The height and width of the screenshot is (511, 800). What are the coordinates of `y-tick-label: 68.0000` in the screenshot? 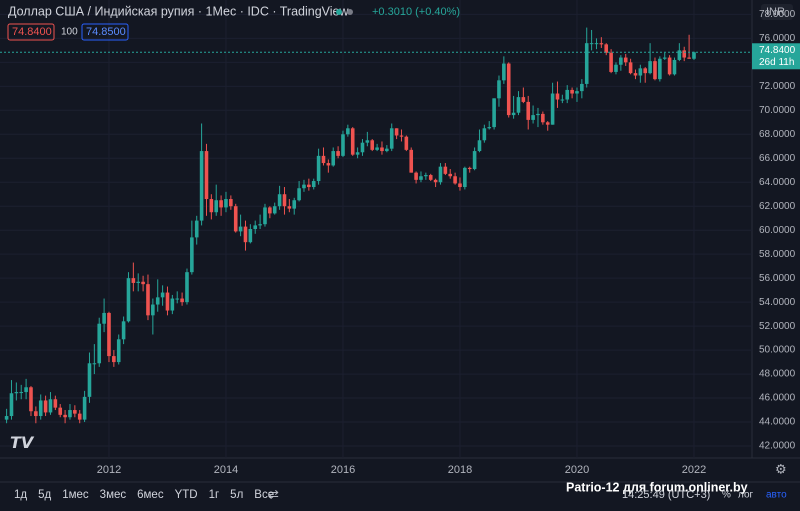 It's located at (777, 134).